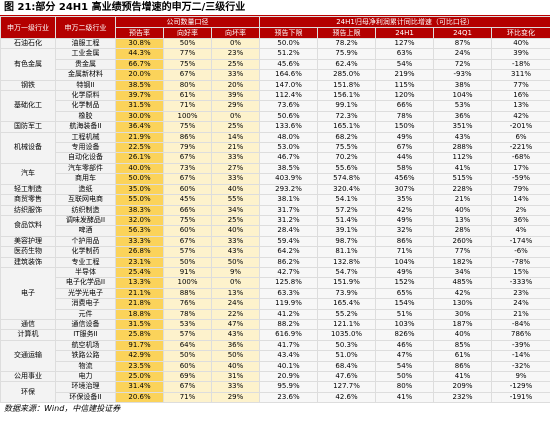  What do you see at coordinates (187, 366) in the screenshot?
I see `cell: 60%` at bounding box center [187, 366].